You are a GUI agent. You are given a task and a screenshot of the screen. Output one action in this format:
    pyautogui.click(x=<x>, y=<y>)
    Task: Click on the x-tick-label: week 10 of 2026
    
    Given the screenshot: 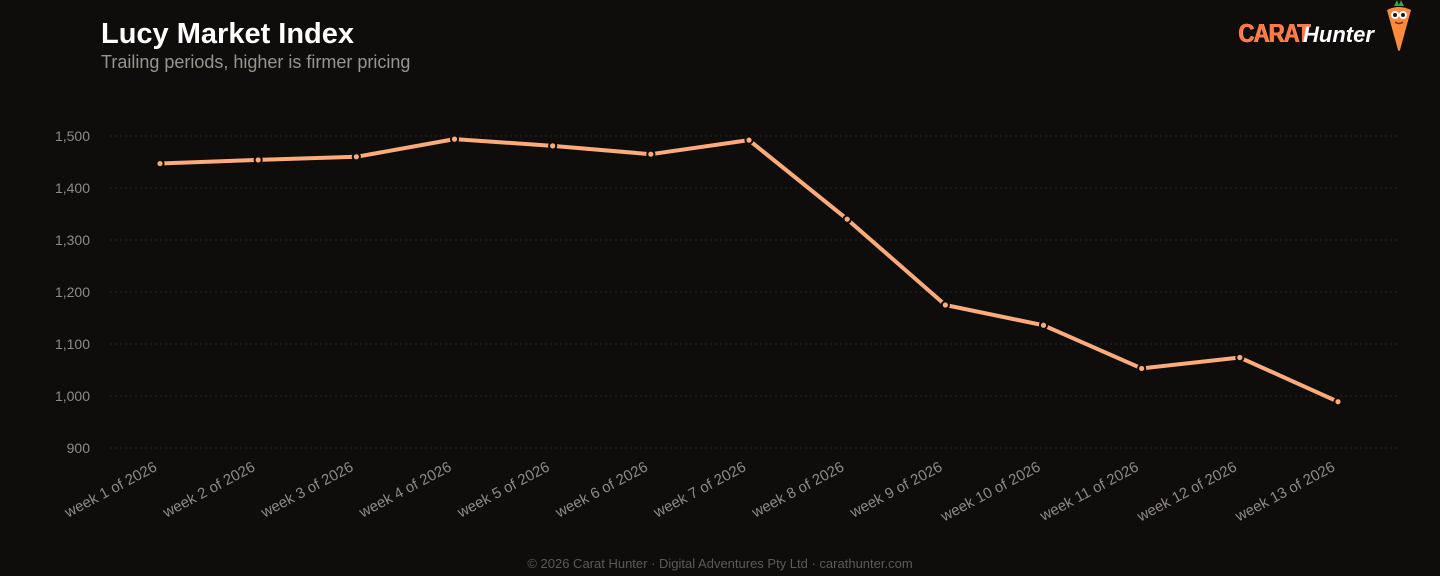 What is the action you would take?
    pyautogui.click(x=990, y=492)
    